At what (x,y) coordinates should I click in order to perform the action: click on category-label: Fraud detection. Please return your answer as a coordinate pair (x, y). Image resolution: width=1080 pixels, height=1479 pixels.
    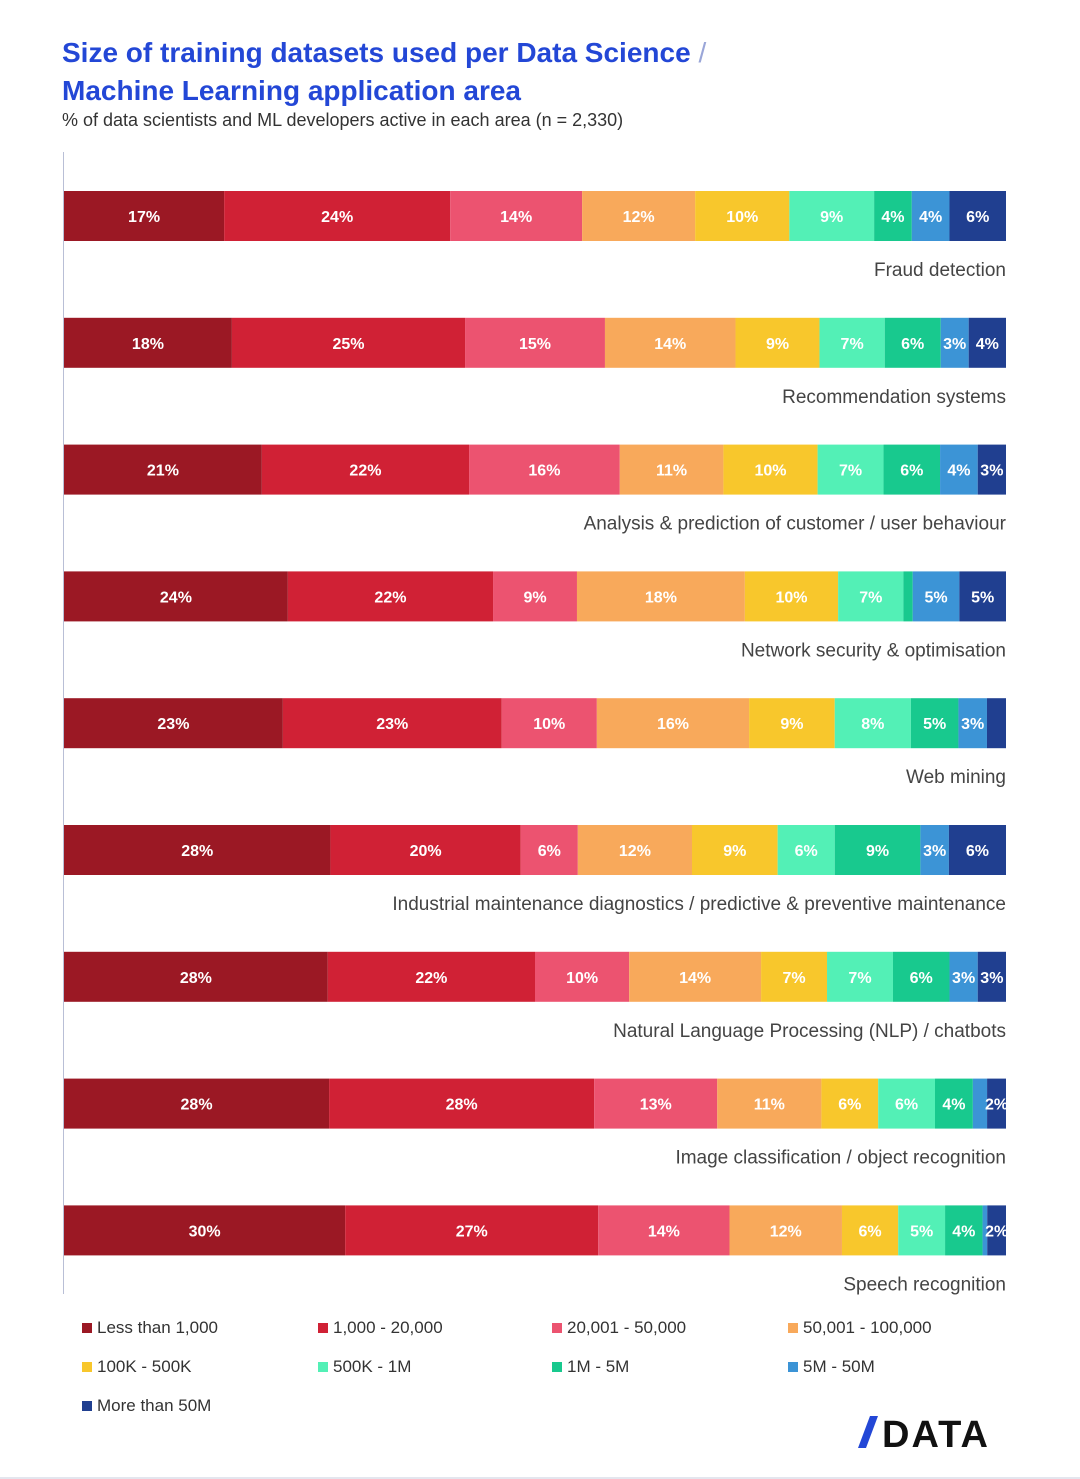
    Looking at the image, I should click on (940, 270).